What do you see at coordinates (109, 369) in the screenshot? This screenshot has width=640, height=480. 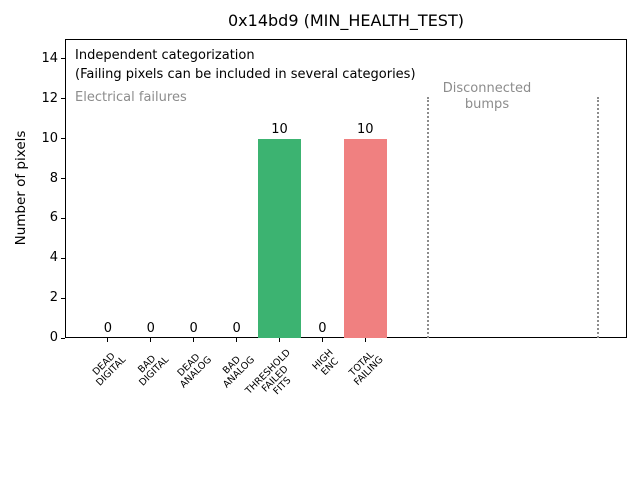 I see `x-tick-label: DEAD DIGITAL` at bounding box center [109, 369].